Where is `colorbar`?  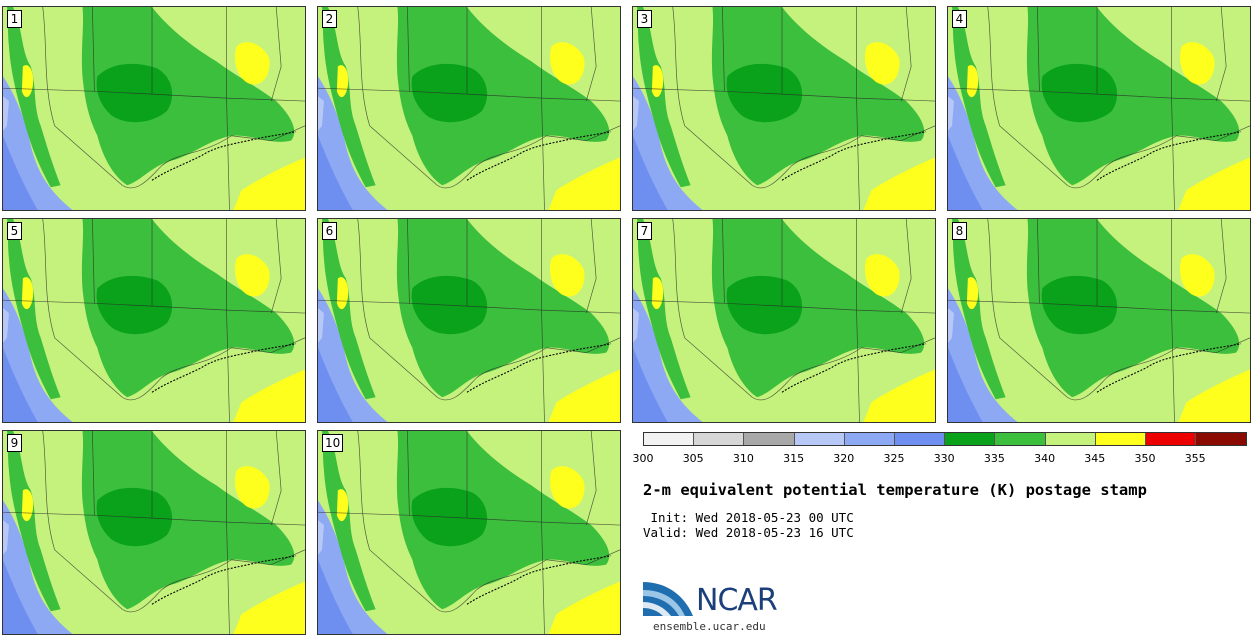
colorbar is located at coordinates (945, 439).